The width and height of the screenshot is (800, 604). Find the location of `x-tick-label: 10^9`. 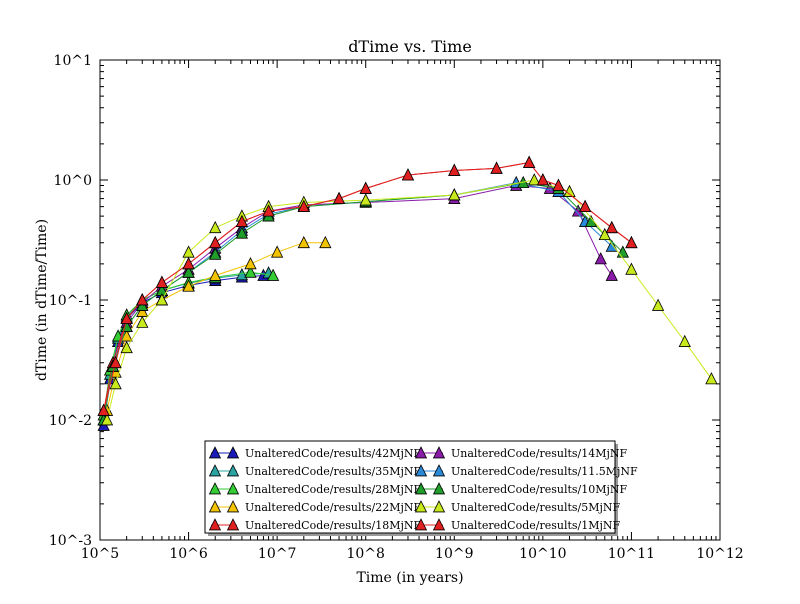

x-tick-label: 10^9 is located at coordinates (454, 554).